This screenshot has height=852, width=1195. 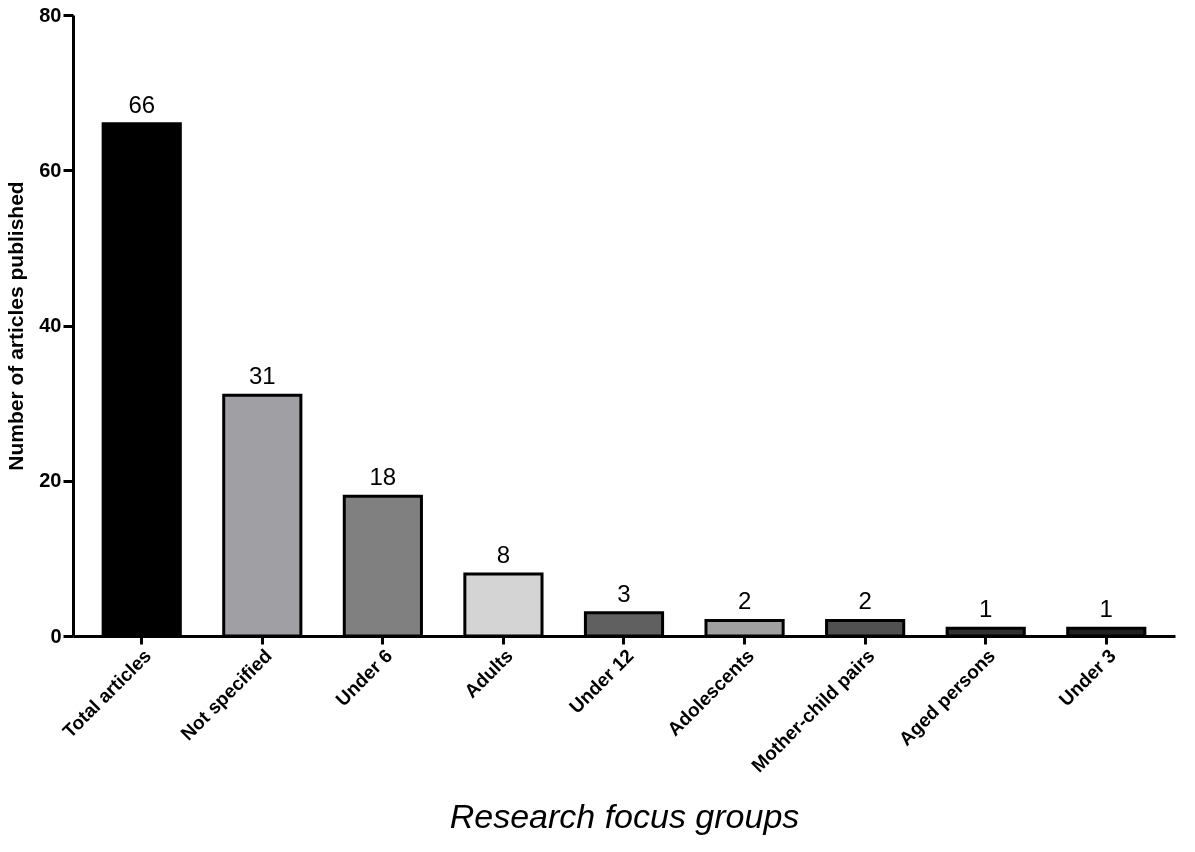 What do you see at coordinates (50, 325) in the screenshot?
I see `y-tick-label: 40` at bounding box center [50, 325].